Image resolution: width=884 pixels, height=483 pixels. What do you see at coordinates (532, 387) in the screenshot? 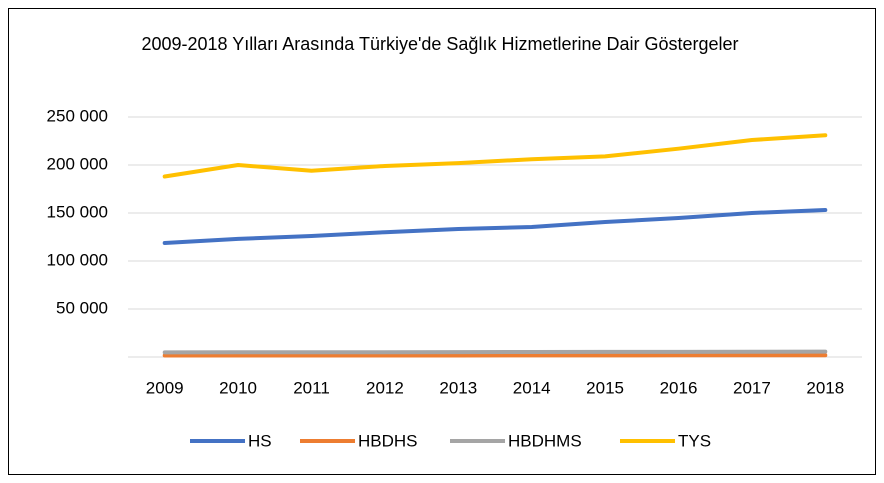
I see `x-tick-label: 2014` at bounding box center [532, 387].